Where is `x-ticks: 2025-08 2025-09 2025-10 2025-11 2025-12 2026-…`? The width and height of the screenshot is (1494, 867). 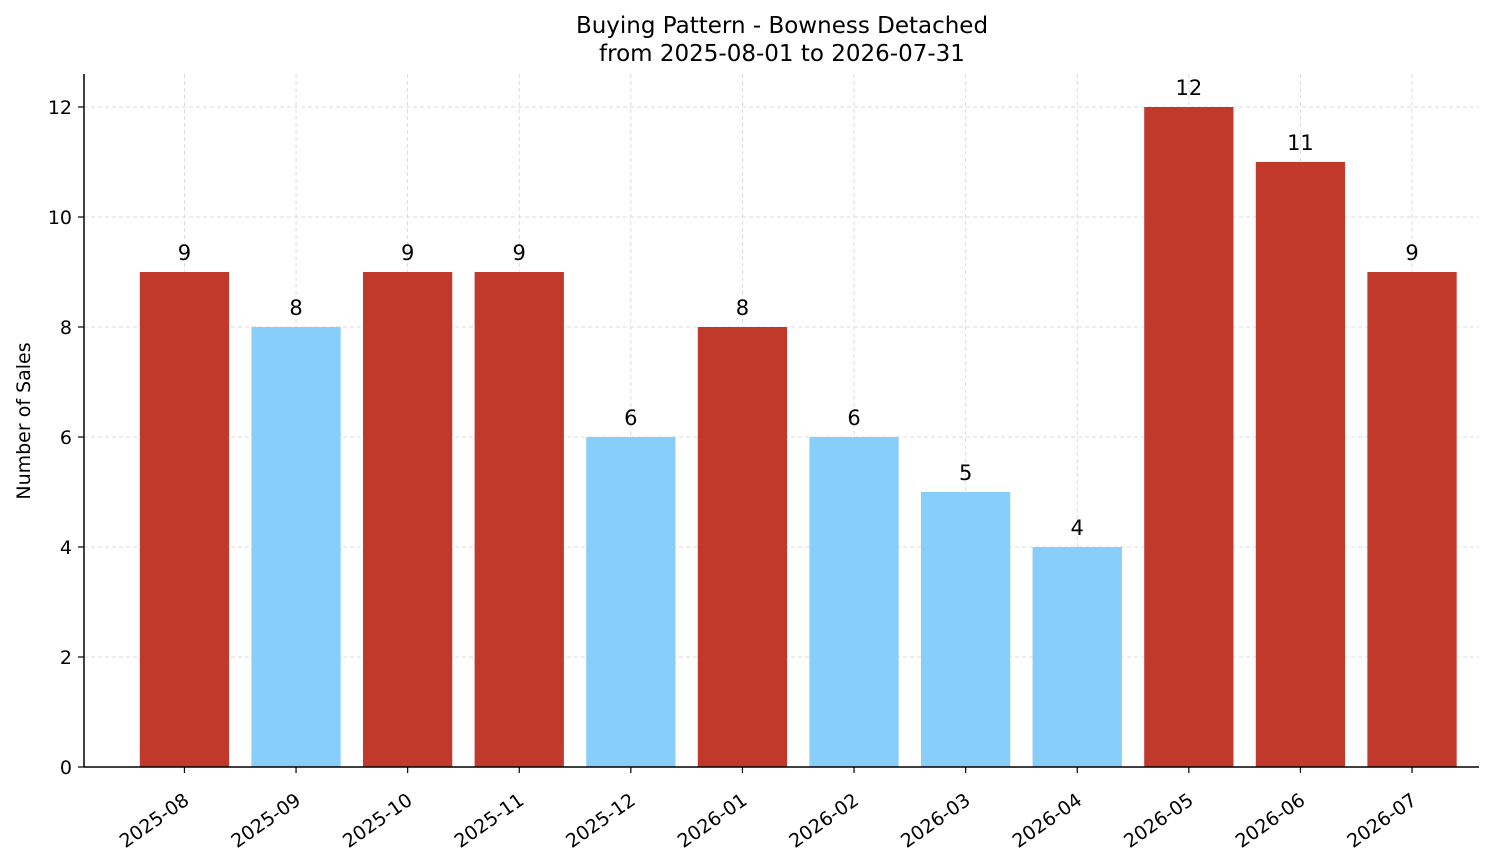 x-ticks: 2025-08 2025-09 2025-10 2025-11 2025-12 2026-… is located at coordinates (768, 810).